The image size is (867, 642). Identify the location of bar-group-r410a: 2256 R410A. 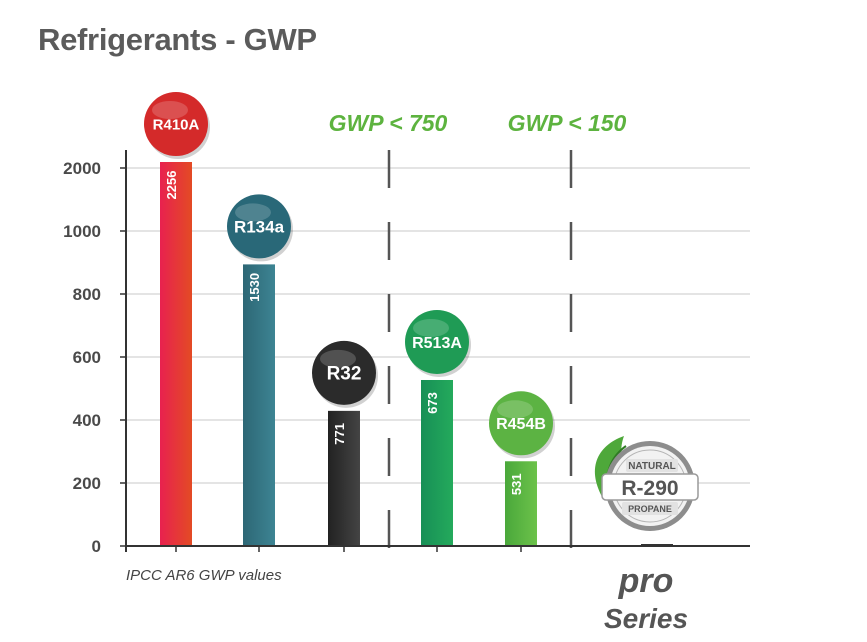
(177, 319).